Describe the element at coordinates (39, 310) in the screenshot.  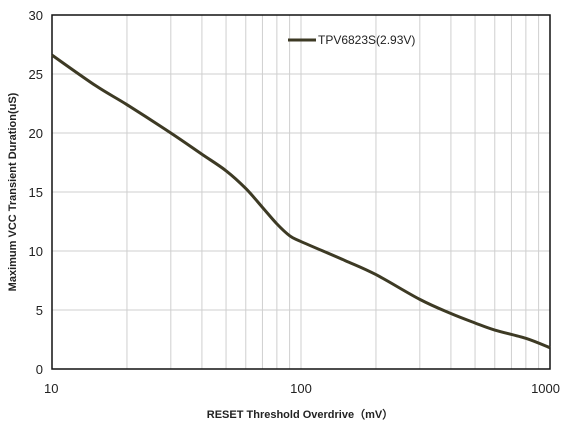
I see `y-tick-label: 5` at that location.